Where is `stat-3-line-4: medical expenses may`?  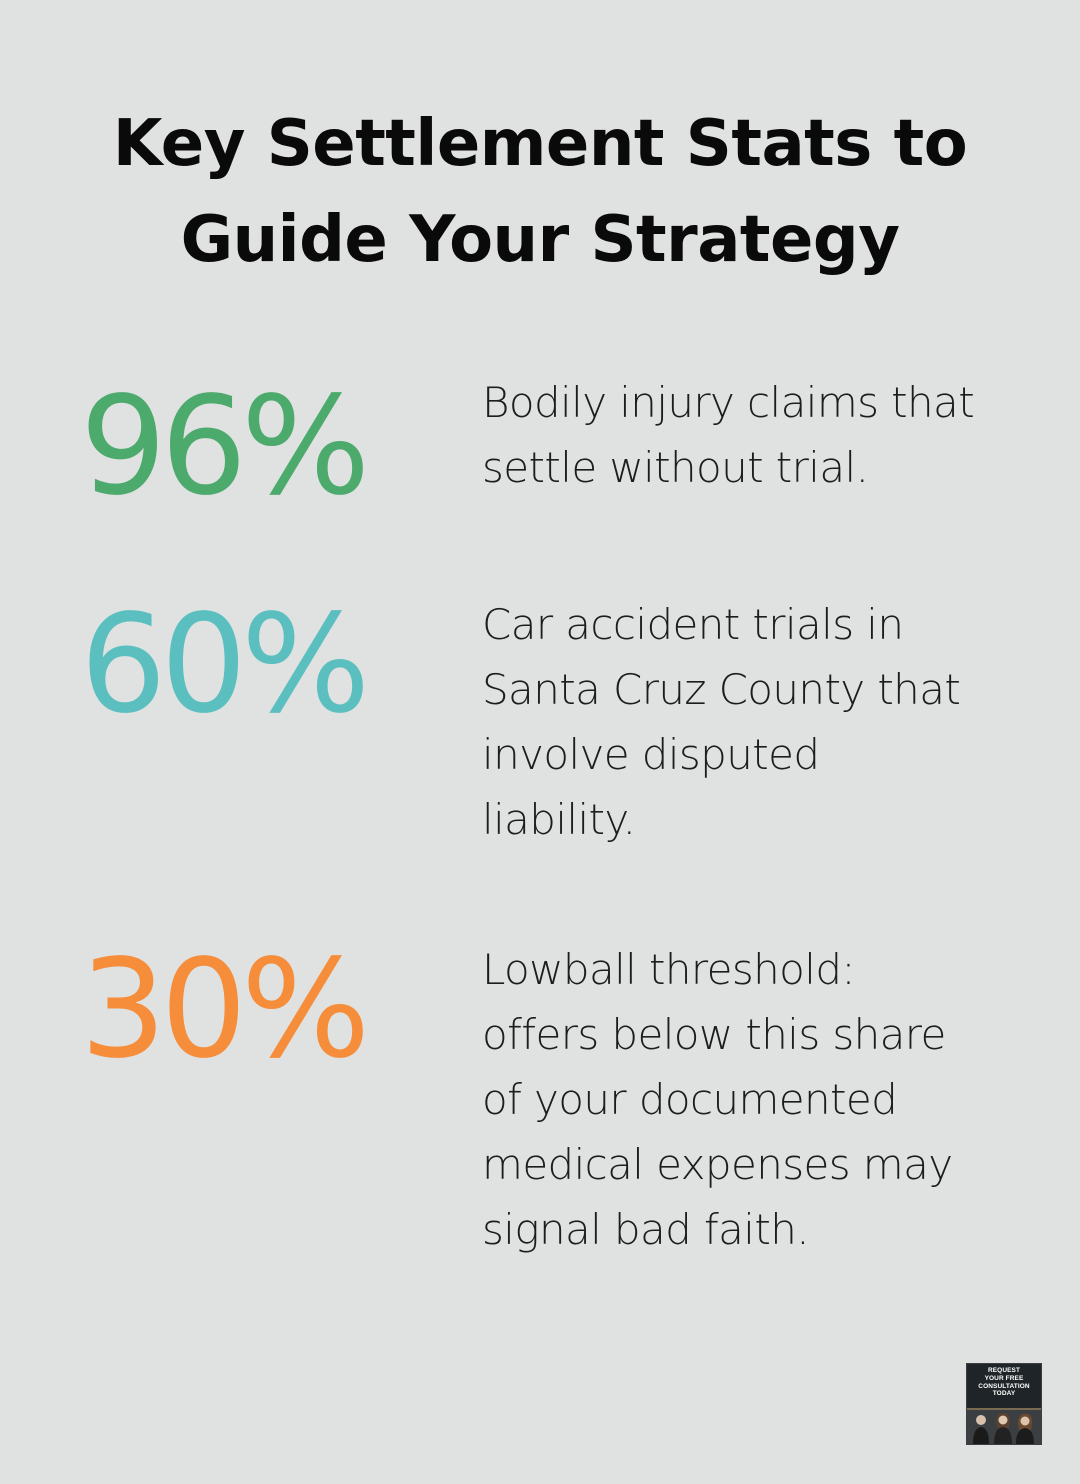 stat-3-line-4: medical expenses may is located at coordinates (717, 1164).